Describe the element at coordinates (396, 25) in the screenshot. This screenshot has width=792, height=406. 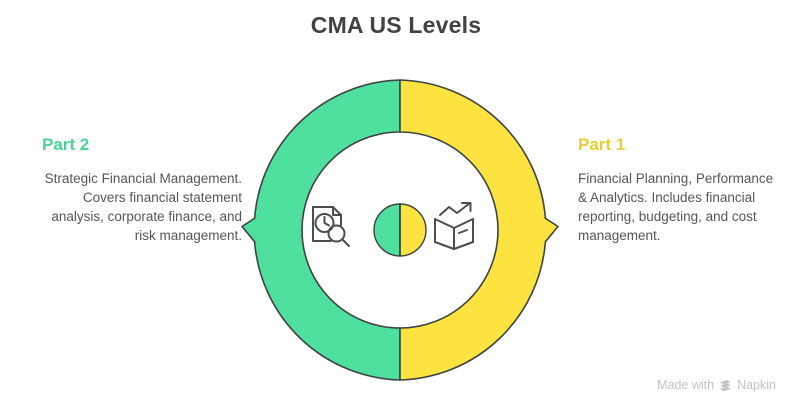
I see `page-title: CMA US Levels` at that location.